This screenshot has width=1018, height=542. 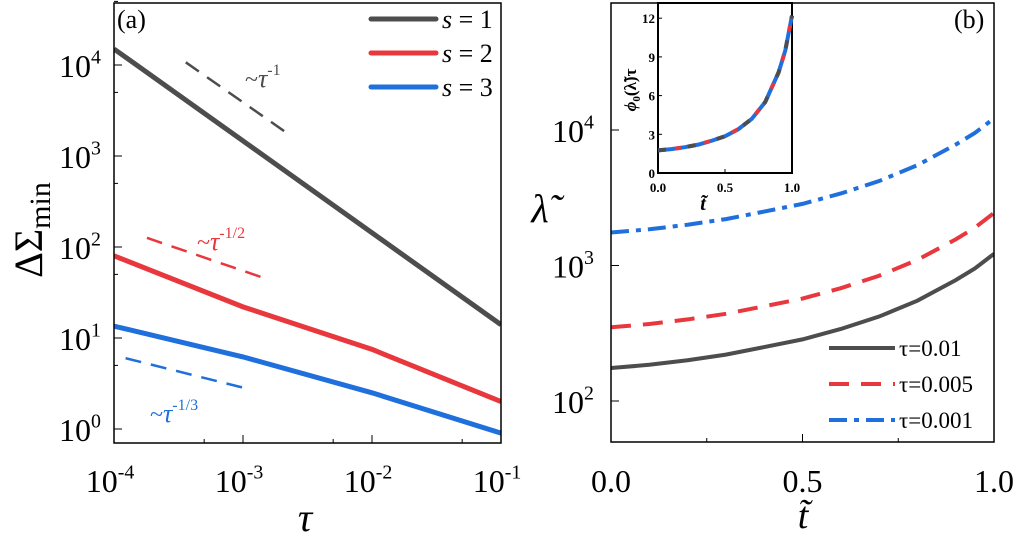 What do you see at coordinates (513, 473) in the screenshot?
I see `tick-exponent: -1` at bounding box center [513, 473].